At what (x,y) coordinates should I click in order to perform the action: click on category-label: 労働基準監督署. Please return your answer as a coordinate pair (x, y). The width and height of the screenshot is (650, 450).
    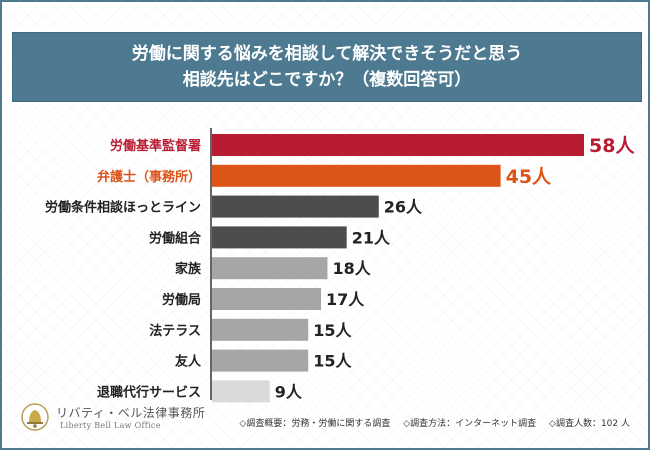
    Looking at the image, I should click on (155, 146).